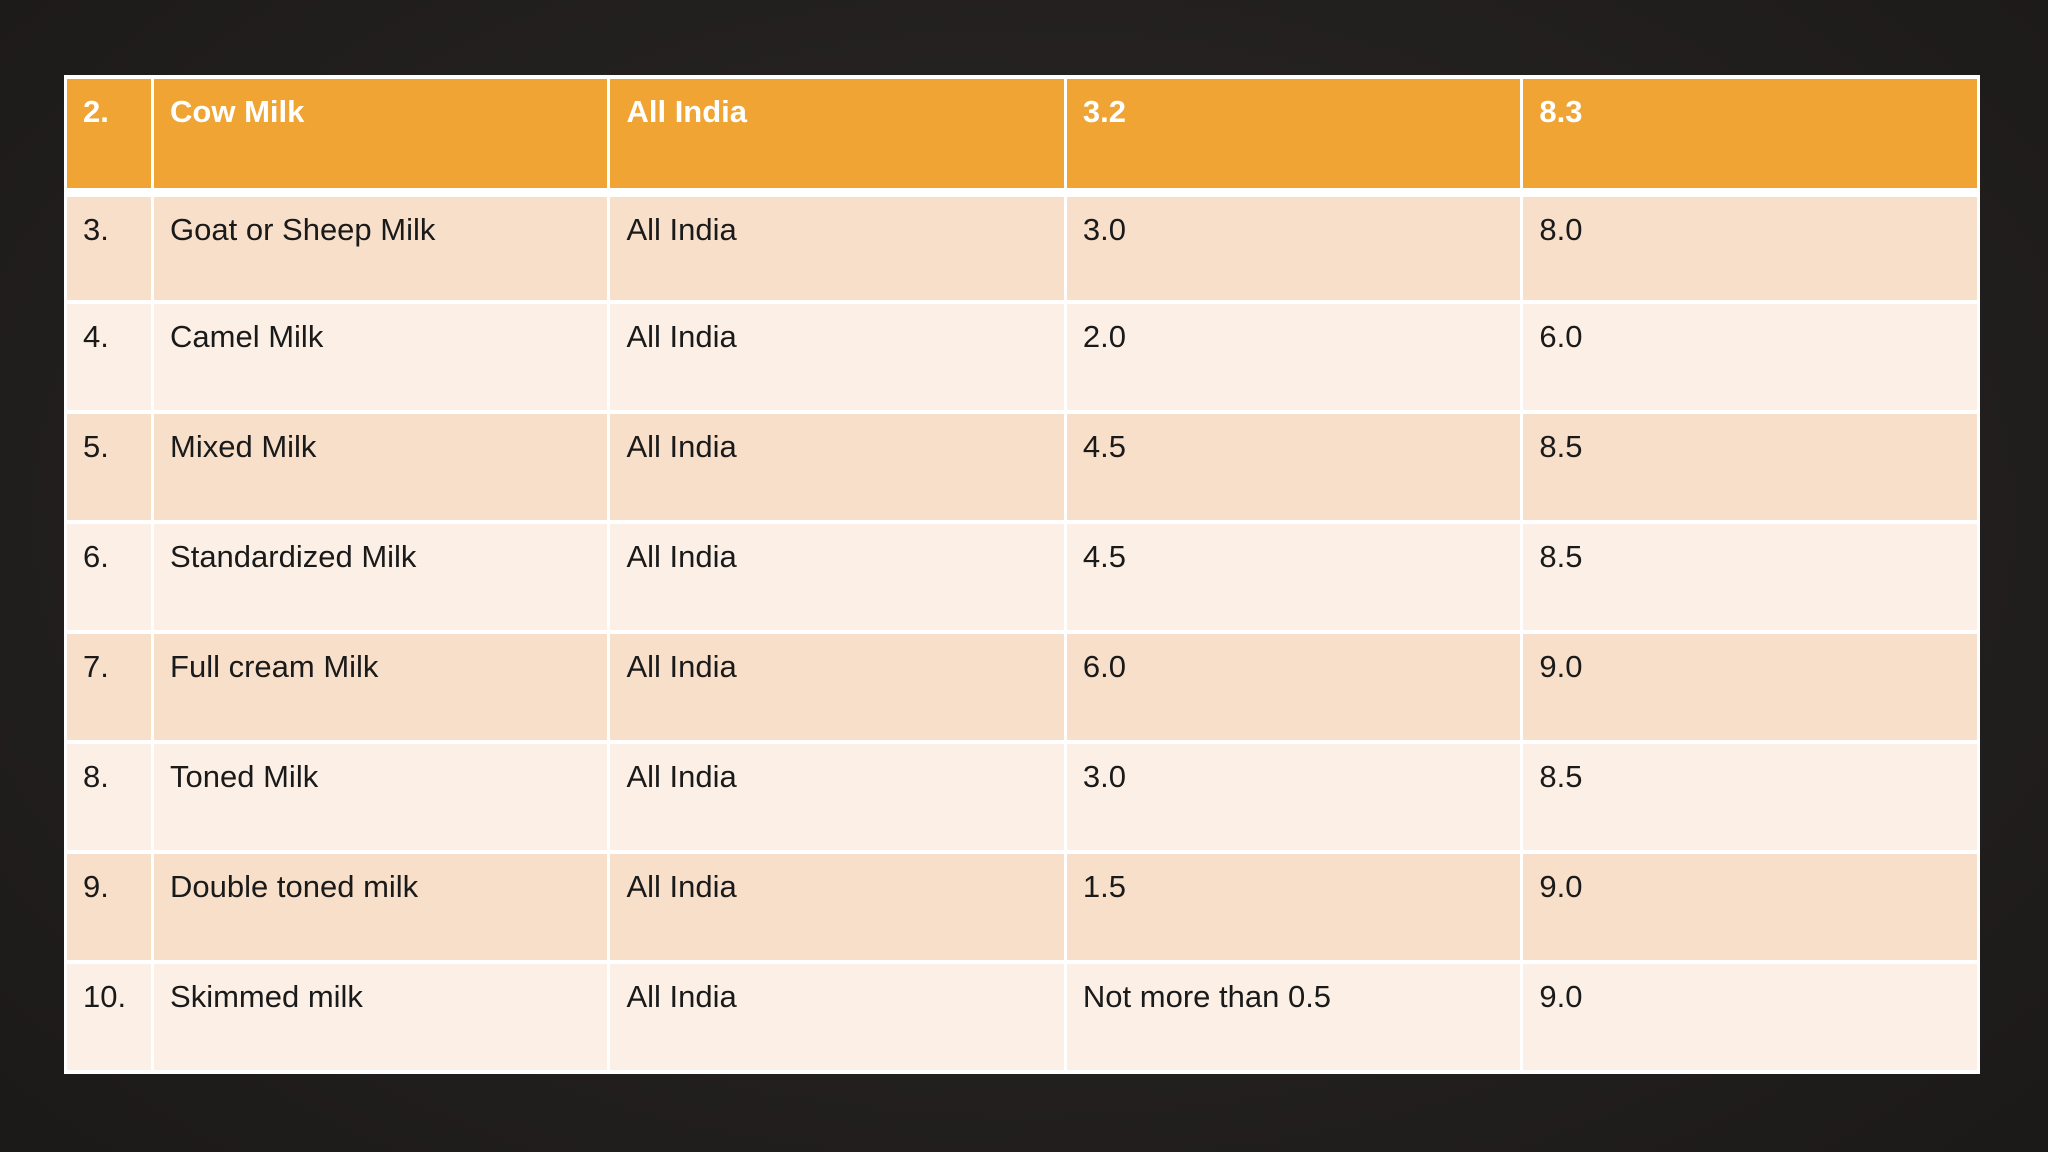 The height and width of the screenshot is (1152, 2048). What do you see at coordinates (381, 136) in the screenshot?
I see `header-product-cell: Cow Milk` at bounding box center [381, 136].